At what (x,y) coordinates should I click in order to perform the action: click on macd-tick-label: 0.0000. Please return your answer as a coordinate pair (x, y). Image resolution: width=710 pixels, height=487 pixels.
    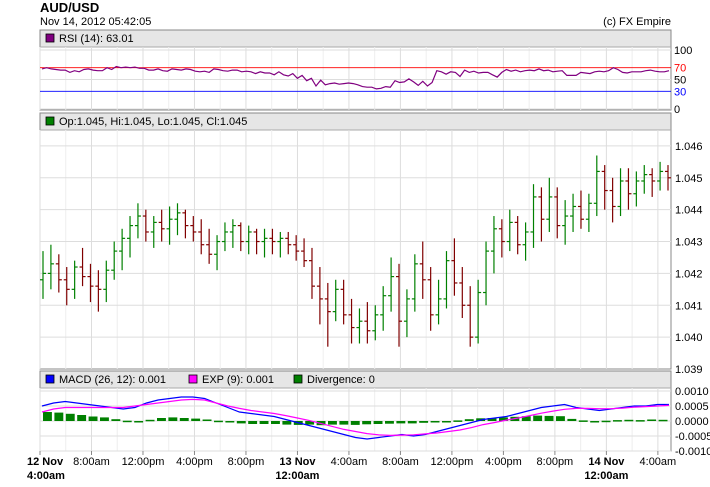
    Looking at the image, I should click on (692, 422).